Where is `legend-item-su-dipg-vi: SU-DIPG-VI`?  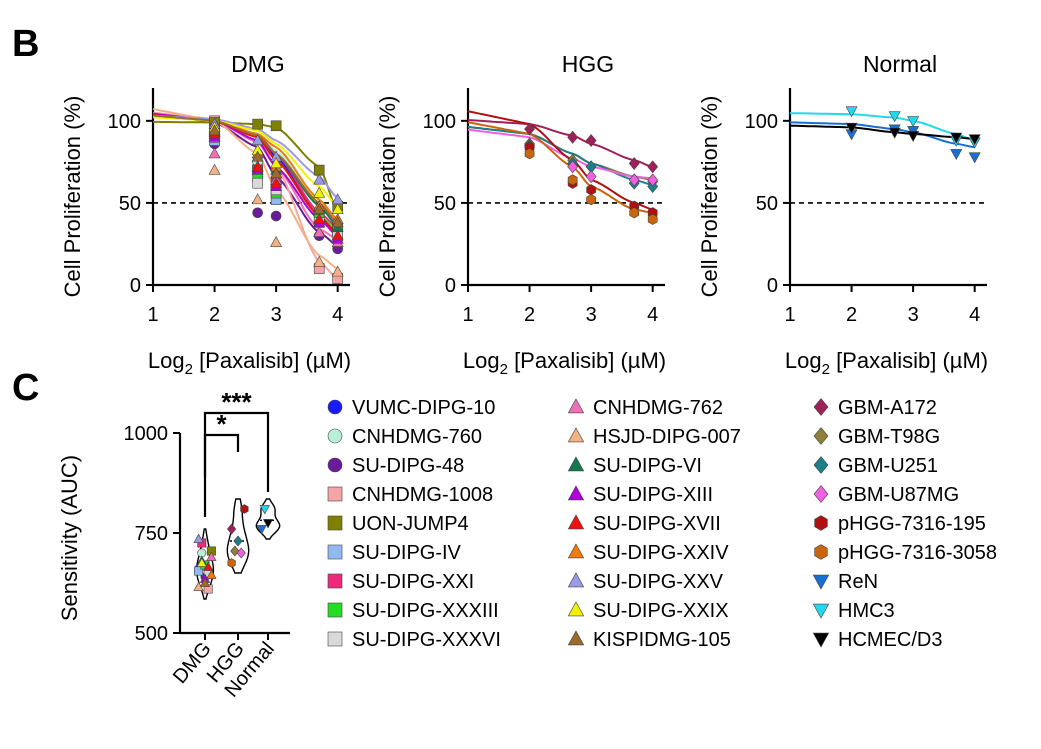
legend-item-su-dipg-vi: SU-DIPG-VI is located at coordinates (634, 466).